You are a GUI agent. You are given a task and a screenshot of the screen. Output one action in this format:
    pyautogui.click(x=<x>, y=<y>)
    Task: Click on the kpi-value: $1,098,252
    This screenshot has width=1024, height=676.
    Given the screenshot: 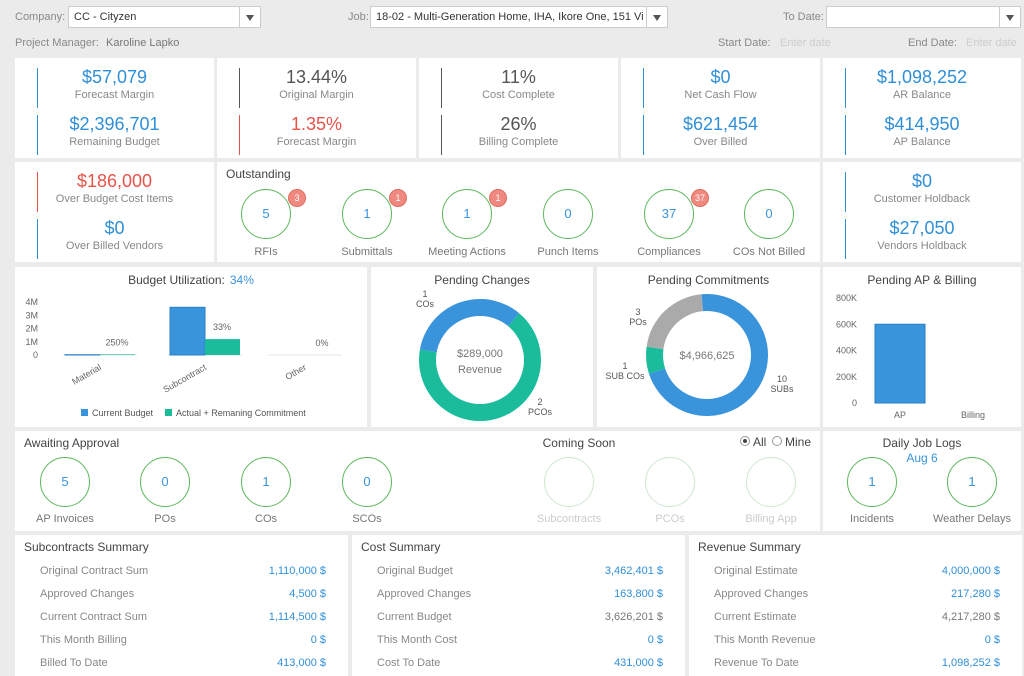 What is the action you would take?
    pyautogui.click(x=922, y=77)
    